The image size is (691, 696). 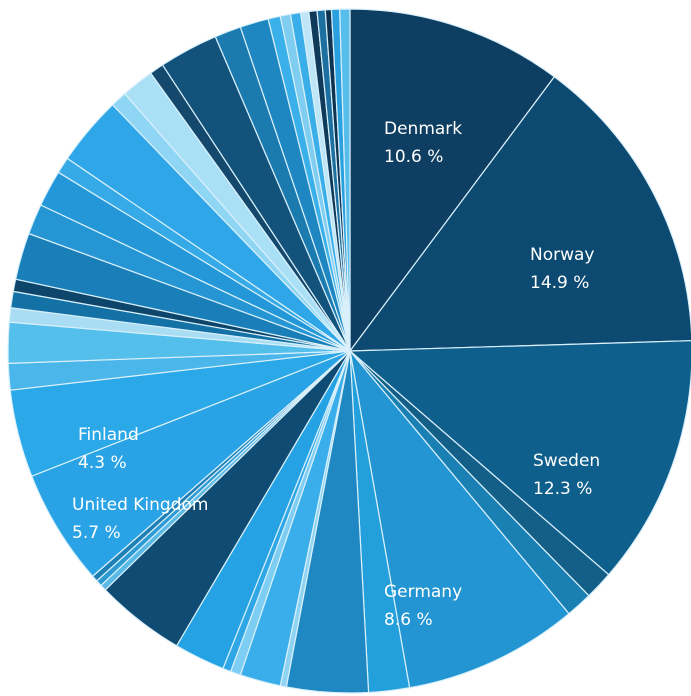 I want to click on pie-slice-denmark, so click(x=452, y=180).